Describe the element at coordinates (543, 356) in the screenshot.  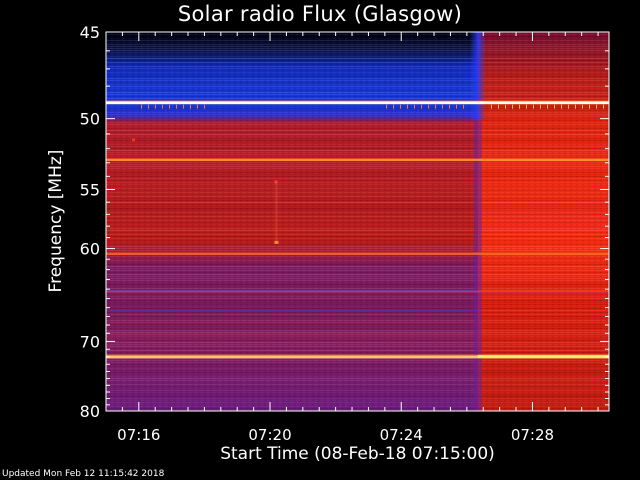
I see `bright-lane-after` at that location.